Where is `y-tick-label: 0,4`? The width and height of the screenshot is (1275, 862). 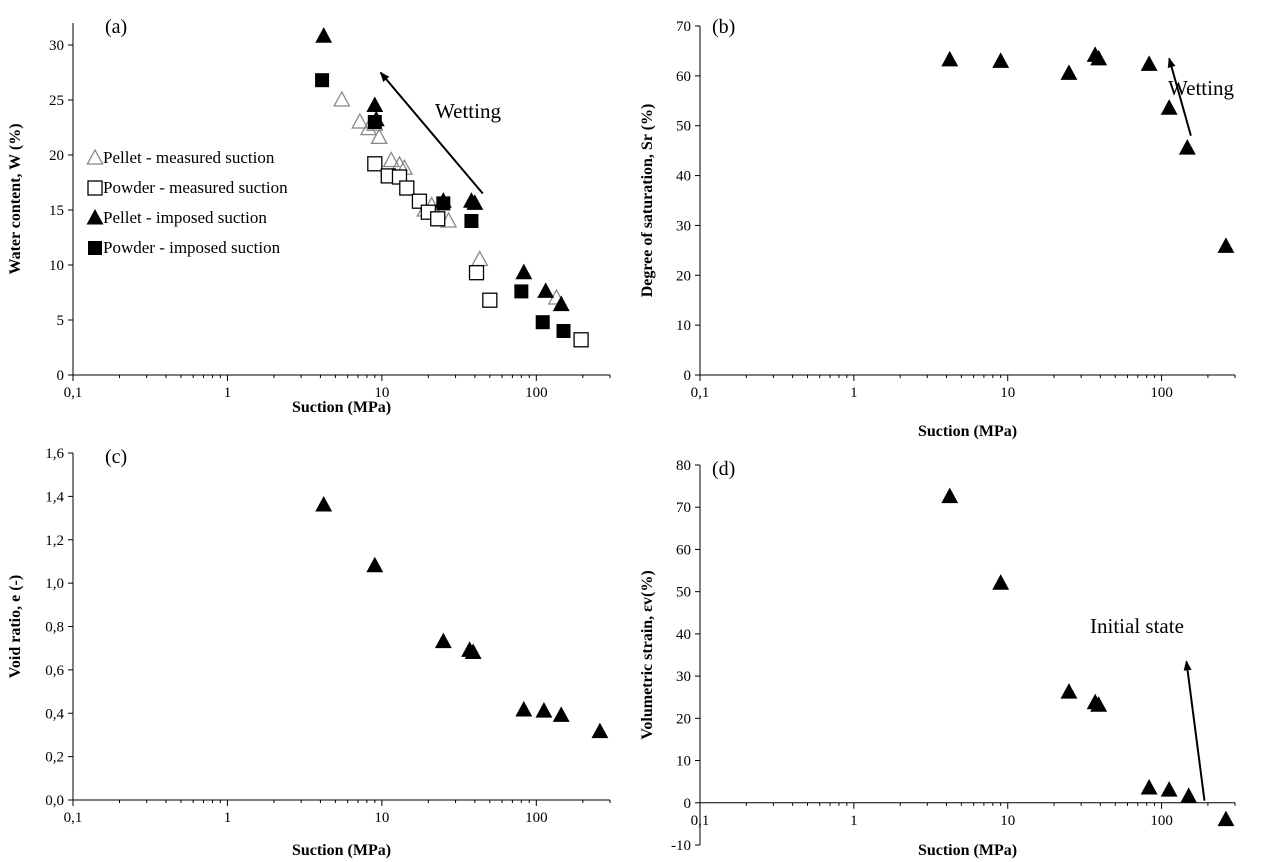
y-tick-label: 0,4 is located at coordinates (54, 714).